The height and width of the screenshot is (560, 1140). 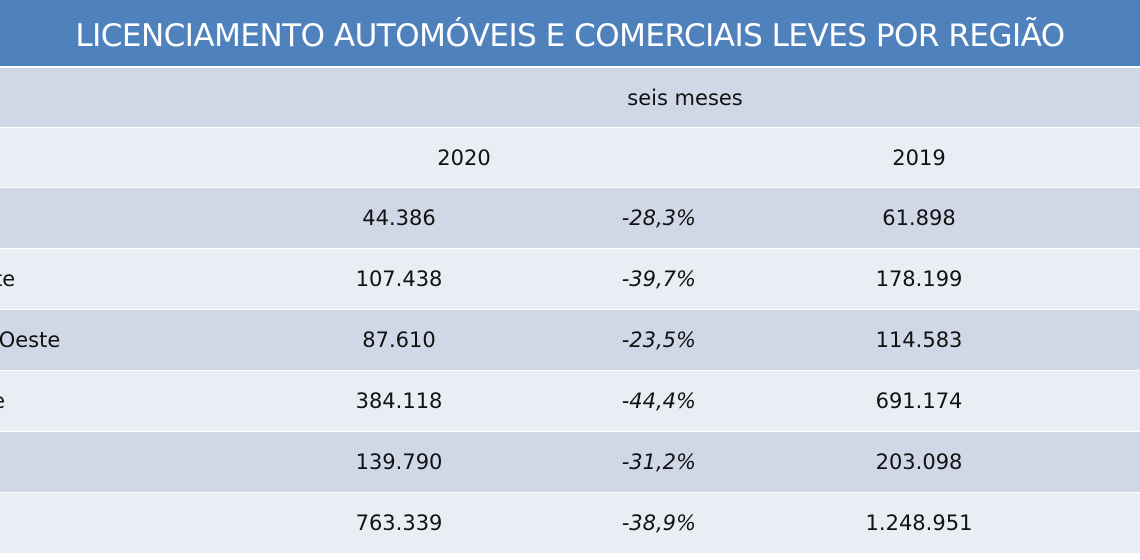 I want to click on value-2020: 107.438, so click(x=400, y=280).